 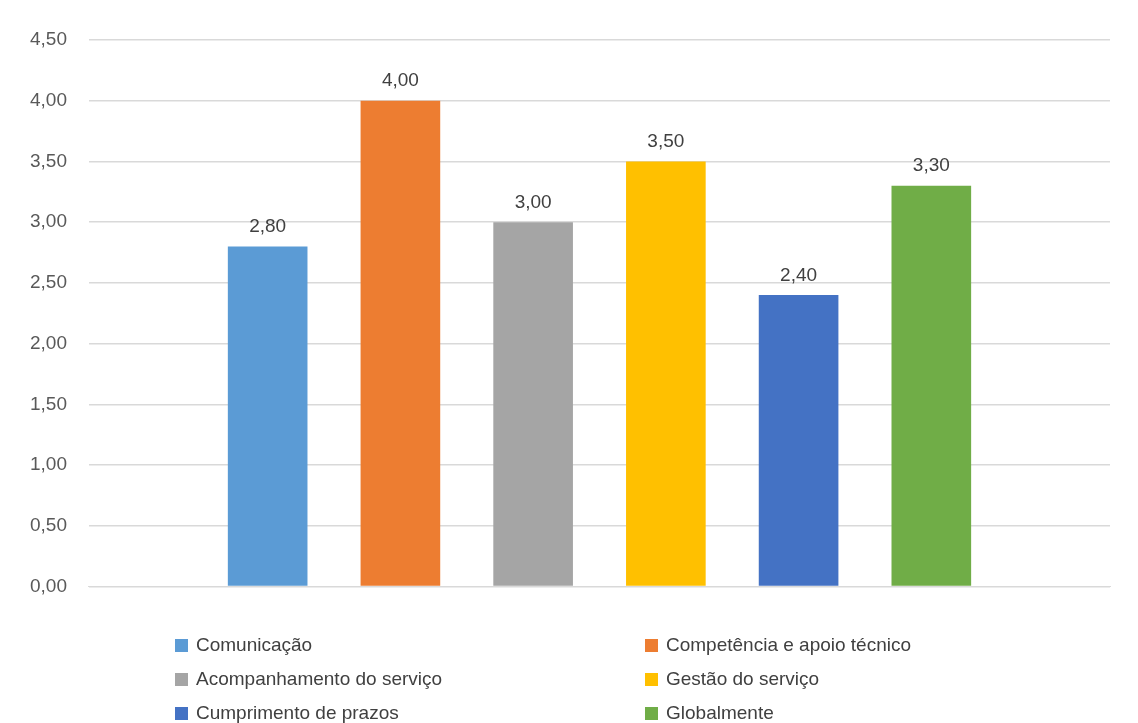 What do you see at coordinates (48, 282) in the screenshot?
I see `y-tick-label: 2,50` at bounding box center [48, 282].